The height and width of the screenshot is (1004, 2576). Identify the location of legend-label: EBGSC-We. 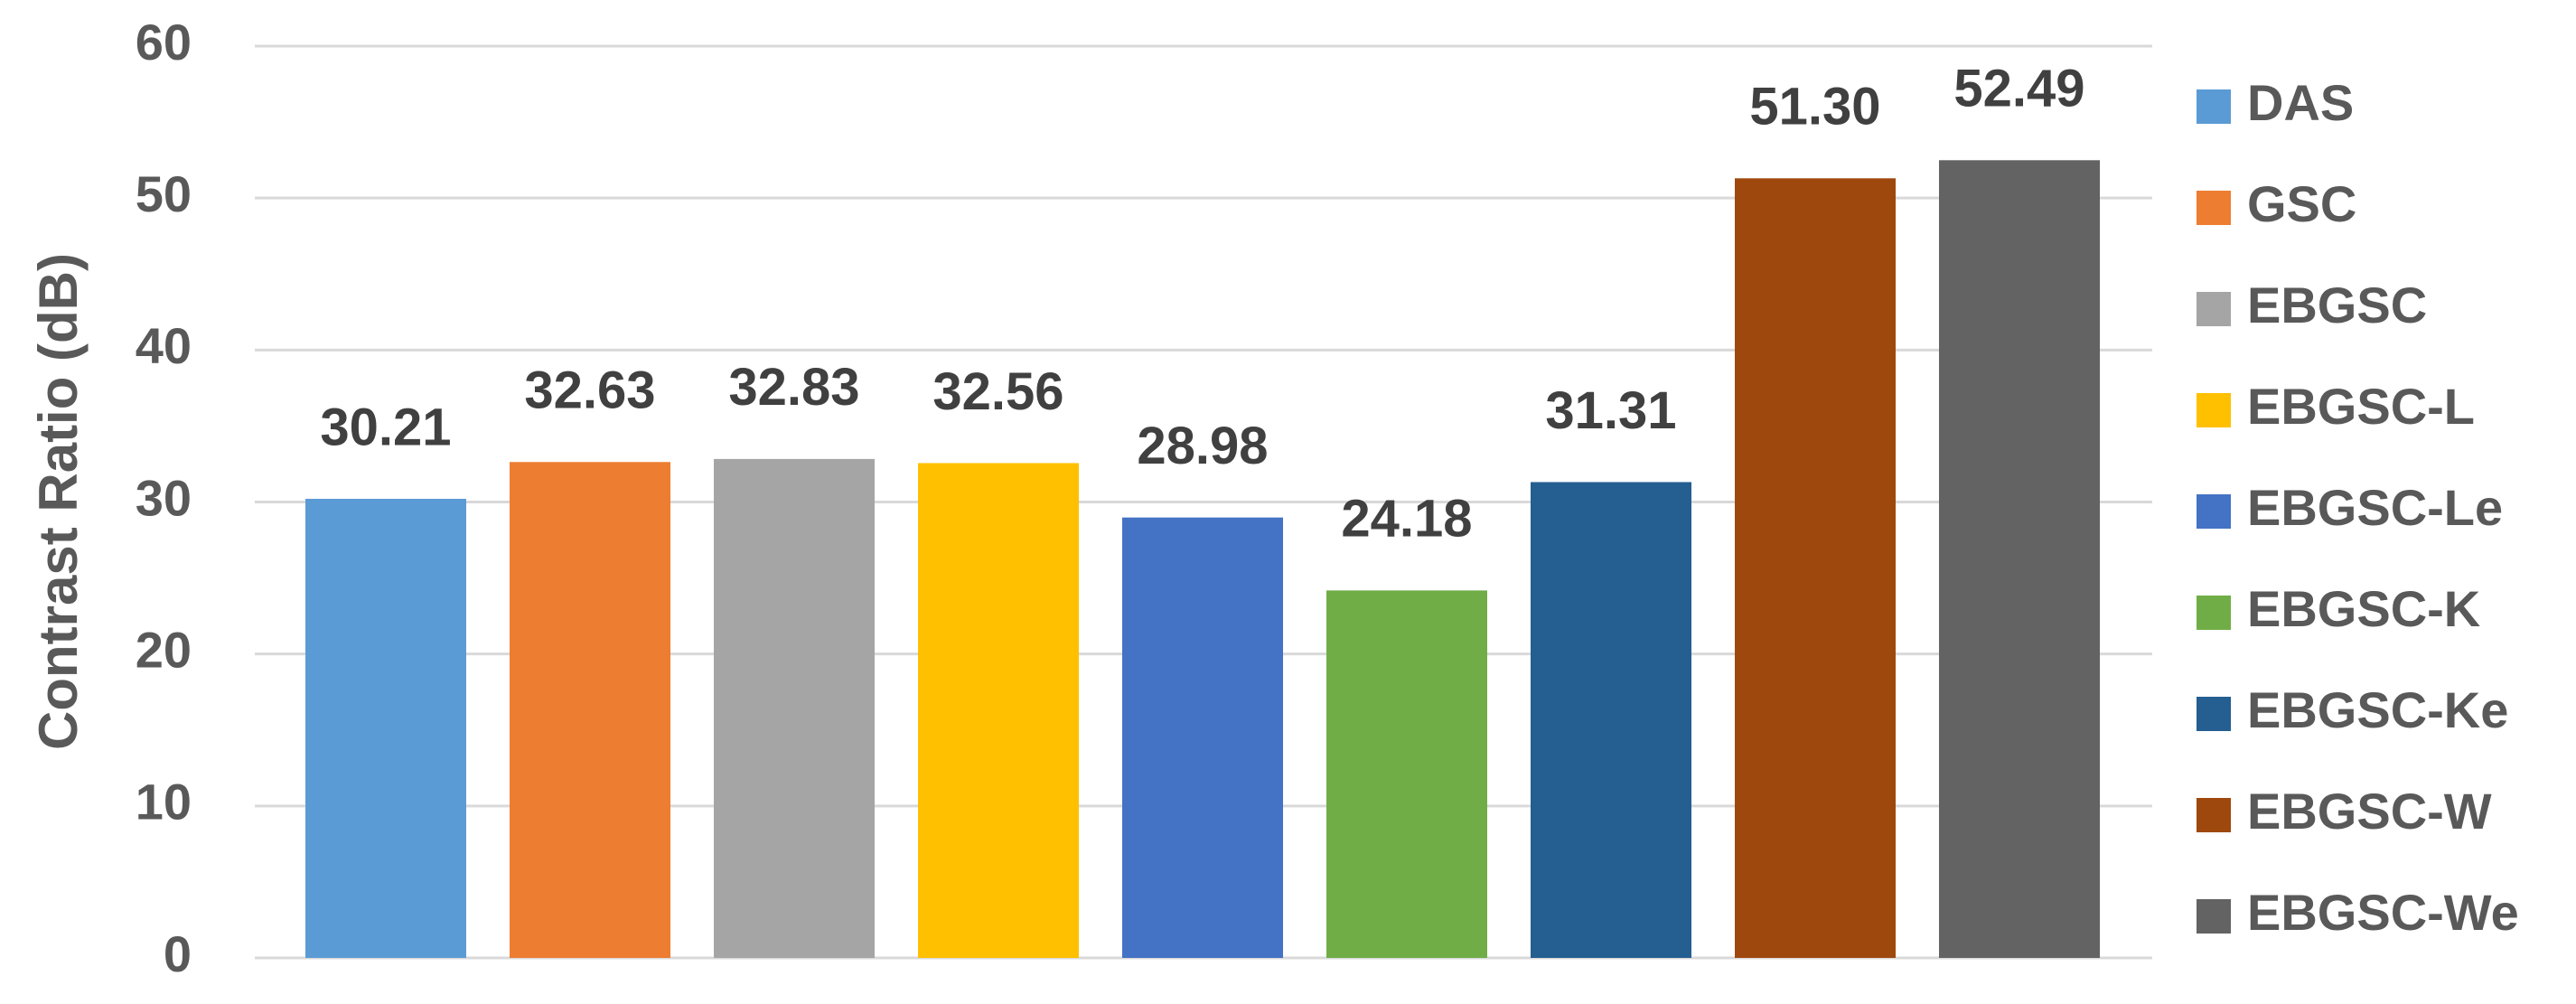
(2383, 912).